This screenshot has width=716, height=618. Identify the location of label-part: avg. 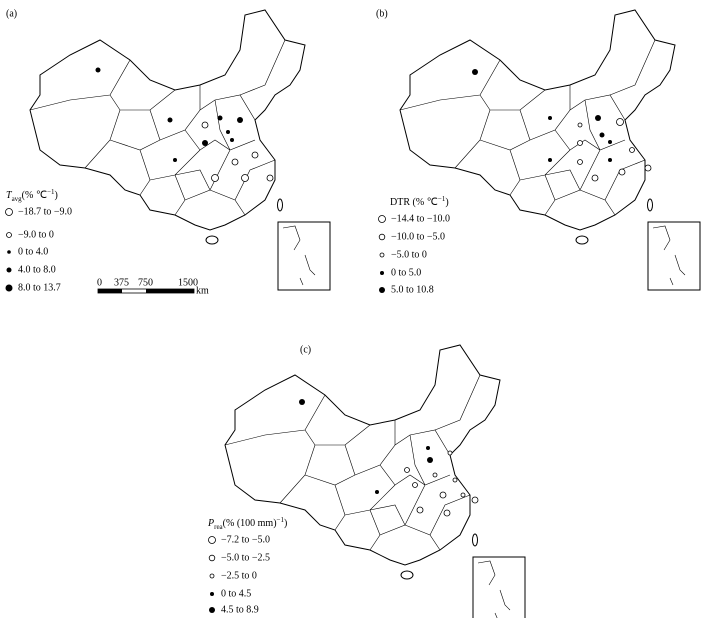
(17, 199).